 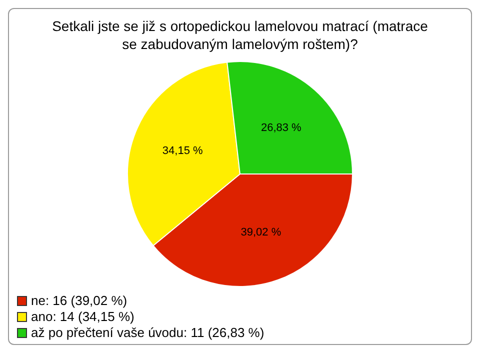 I want to click on legend-label: ne: 16 (39,02 %), so click(x=79, y=301).